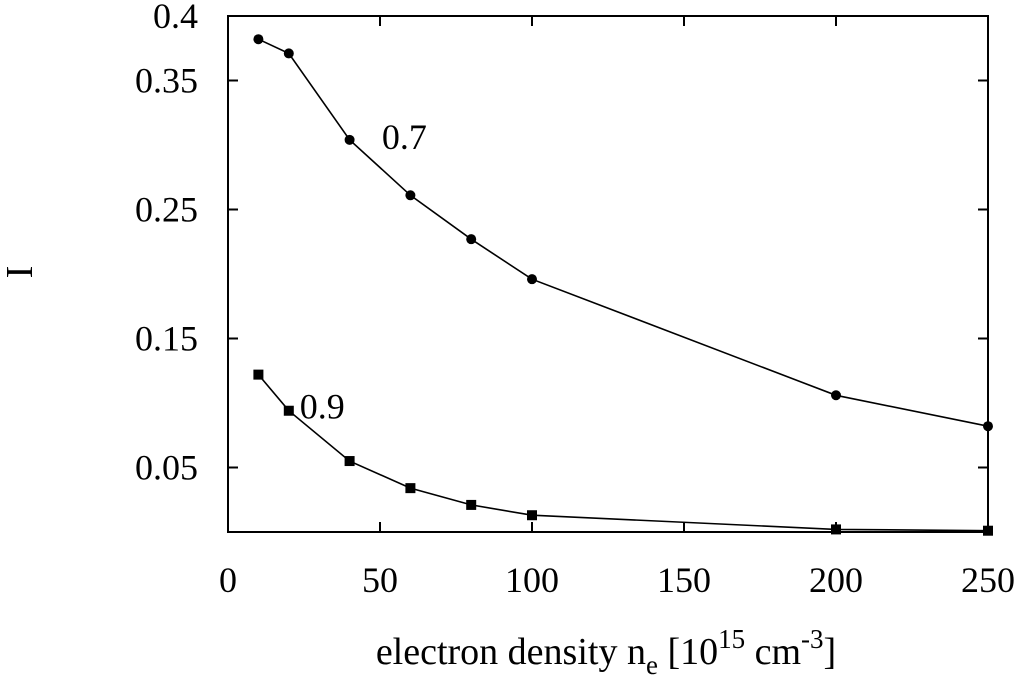 The height and width of the screenshot is (676, 1024). What do you see at coordinates (532, 580) in the screenshot?
I see `x-tick-label: 100` at bounding box center [532, 580].